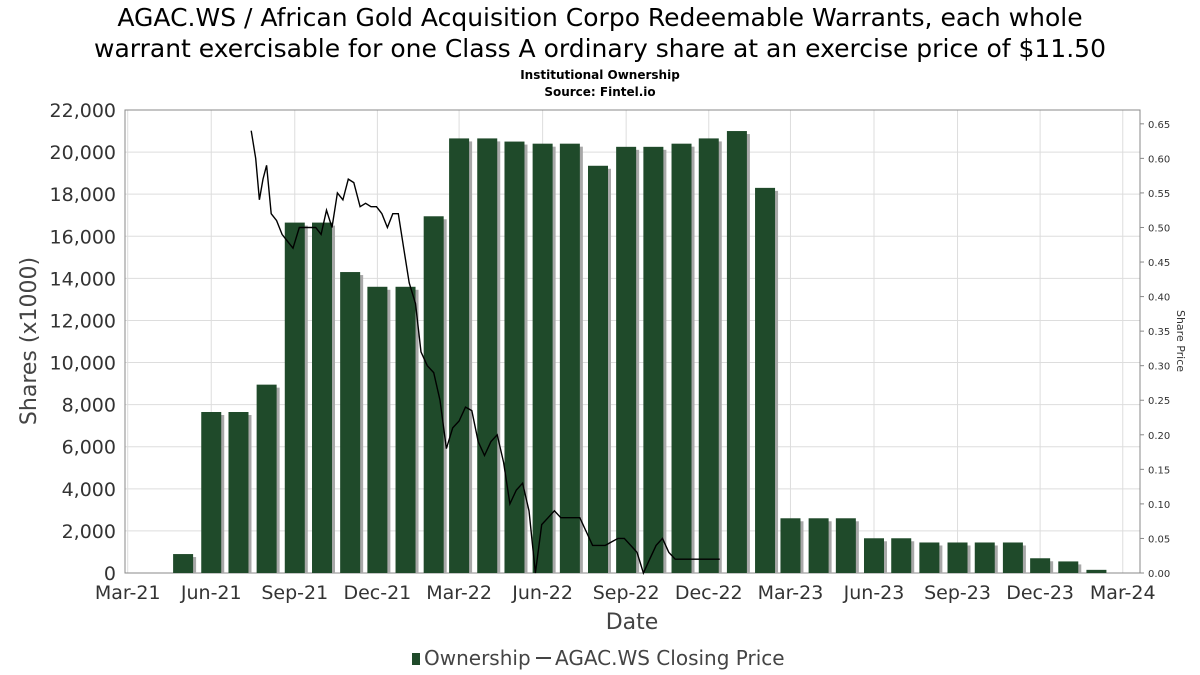 Image resolution: width=1200 pixels, height=675 pixels. What do you see at coordinates (1159, 367) in the screenshot?
I see `y2-tick-label: 0.30` at bounding box center [1159, 367].